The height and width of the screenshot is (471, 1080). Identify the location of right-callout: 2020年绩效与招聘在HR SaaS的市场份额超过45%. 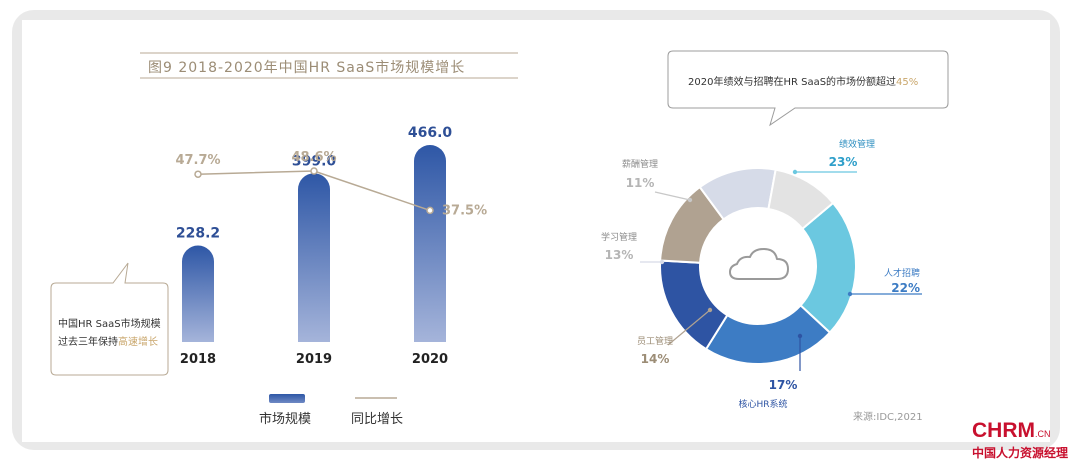
(803, 80).